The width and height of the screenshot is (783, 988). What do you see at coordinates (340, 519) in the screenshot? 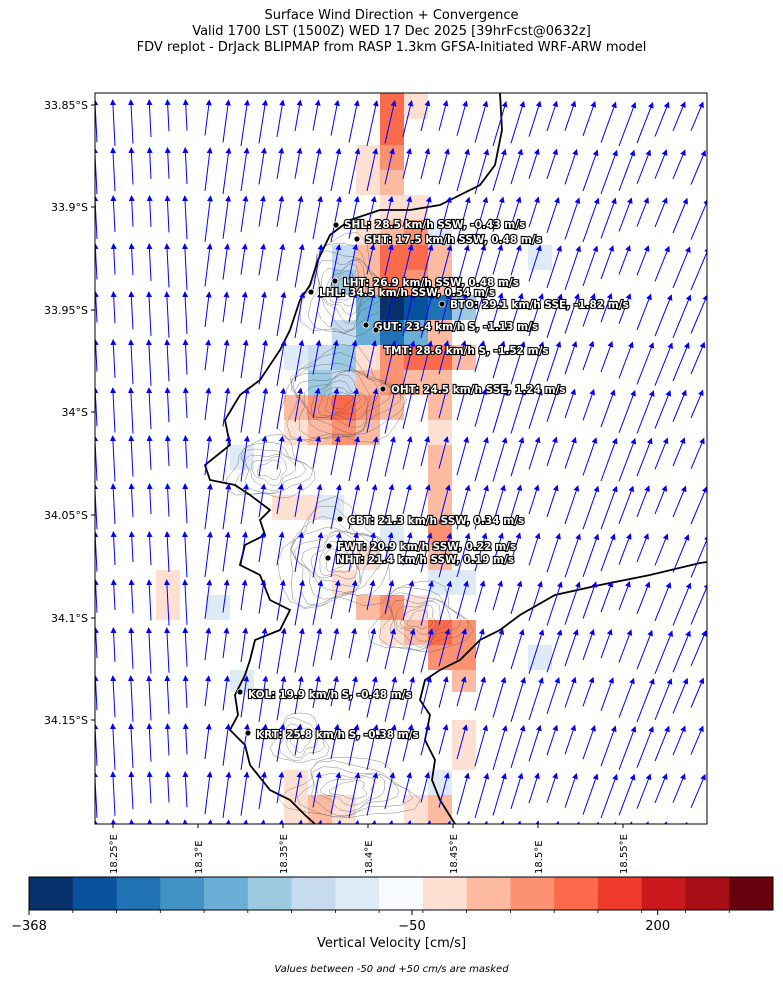
I see `station-dot-cbt` at bounding box center [340, 519].